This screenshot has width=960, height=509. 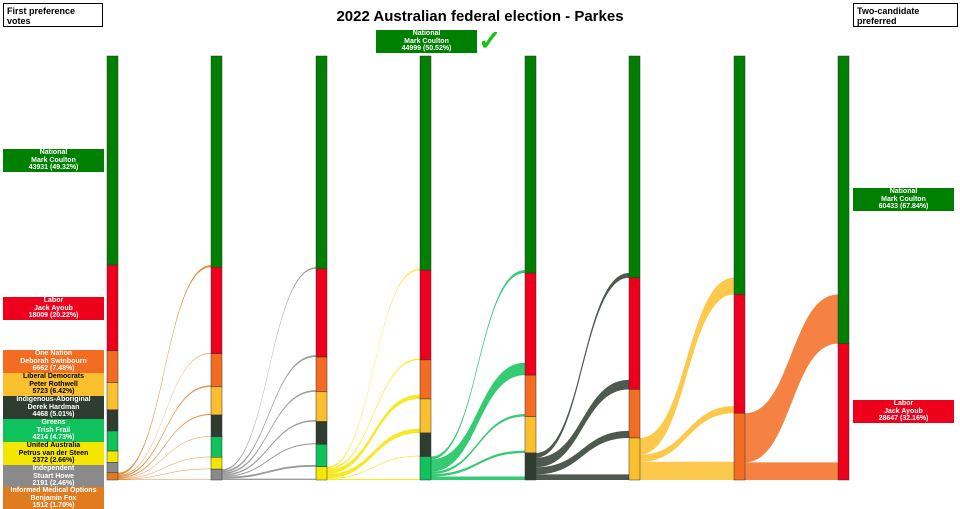 I want to click on candidate-label: Labor Jack Ayoub 18009 (20.22%), so click(x=53, y=308).